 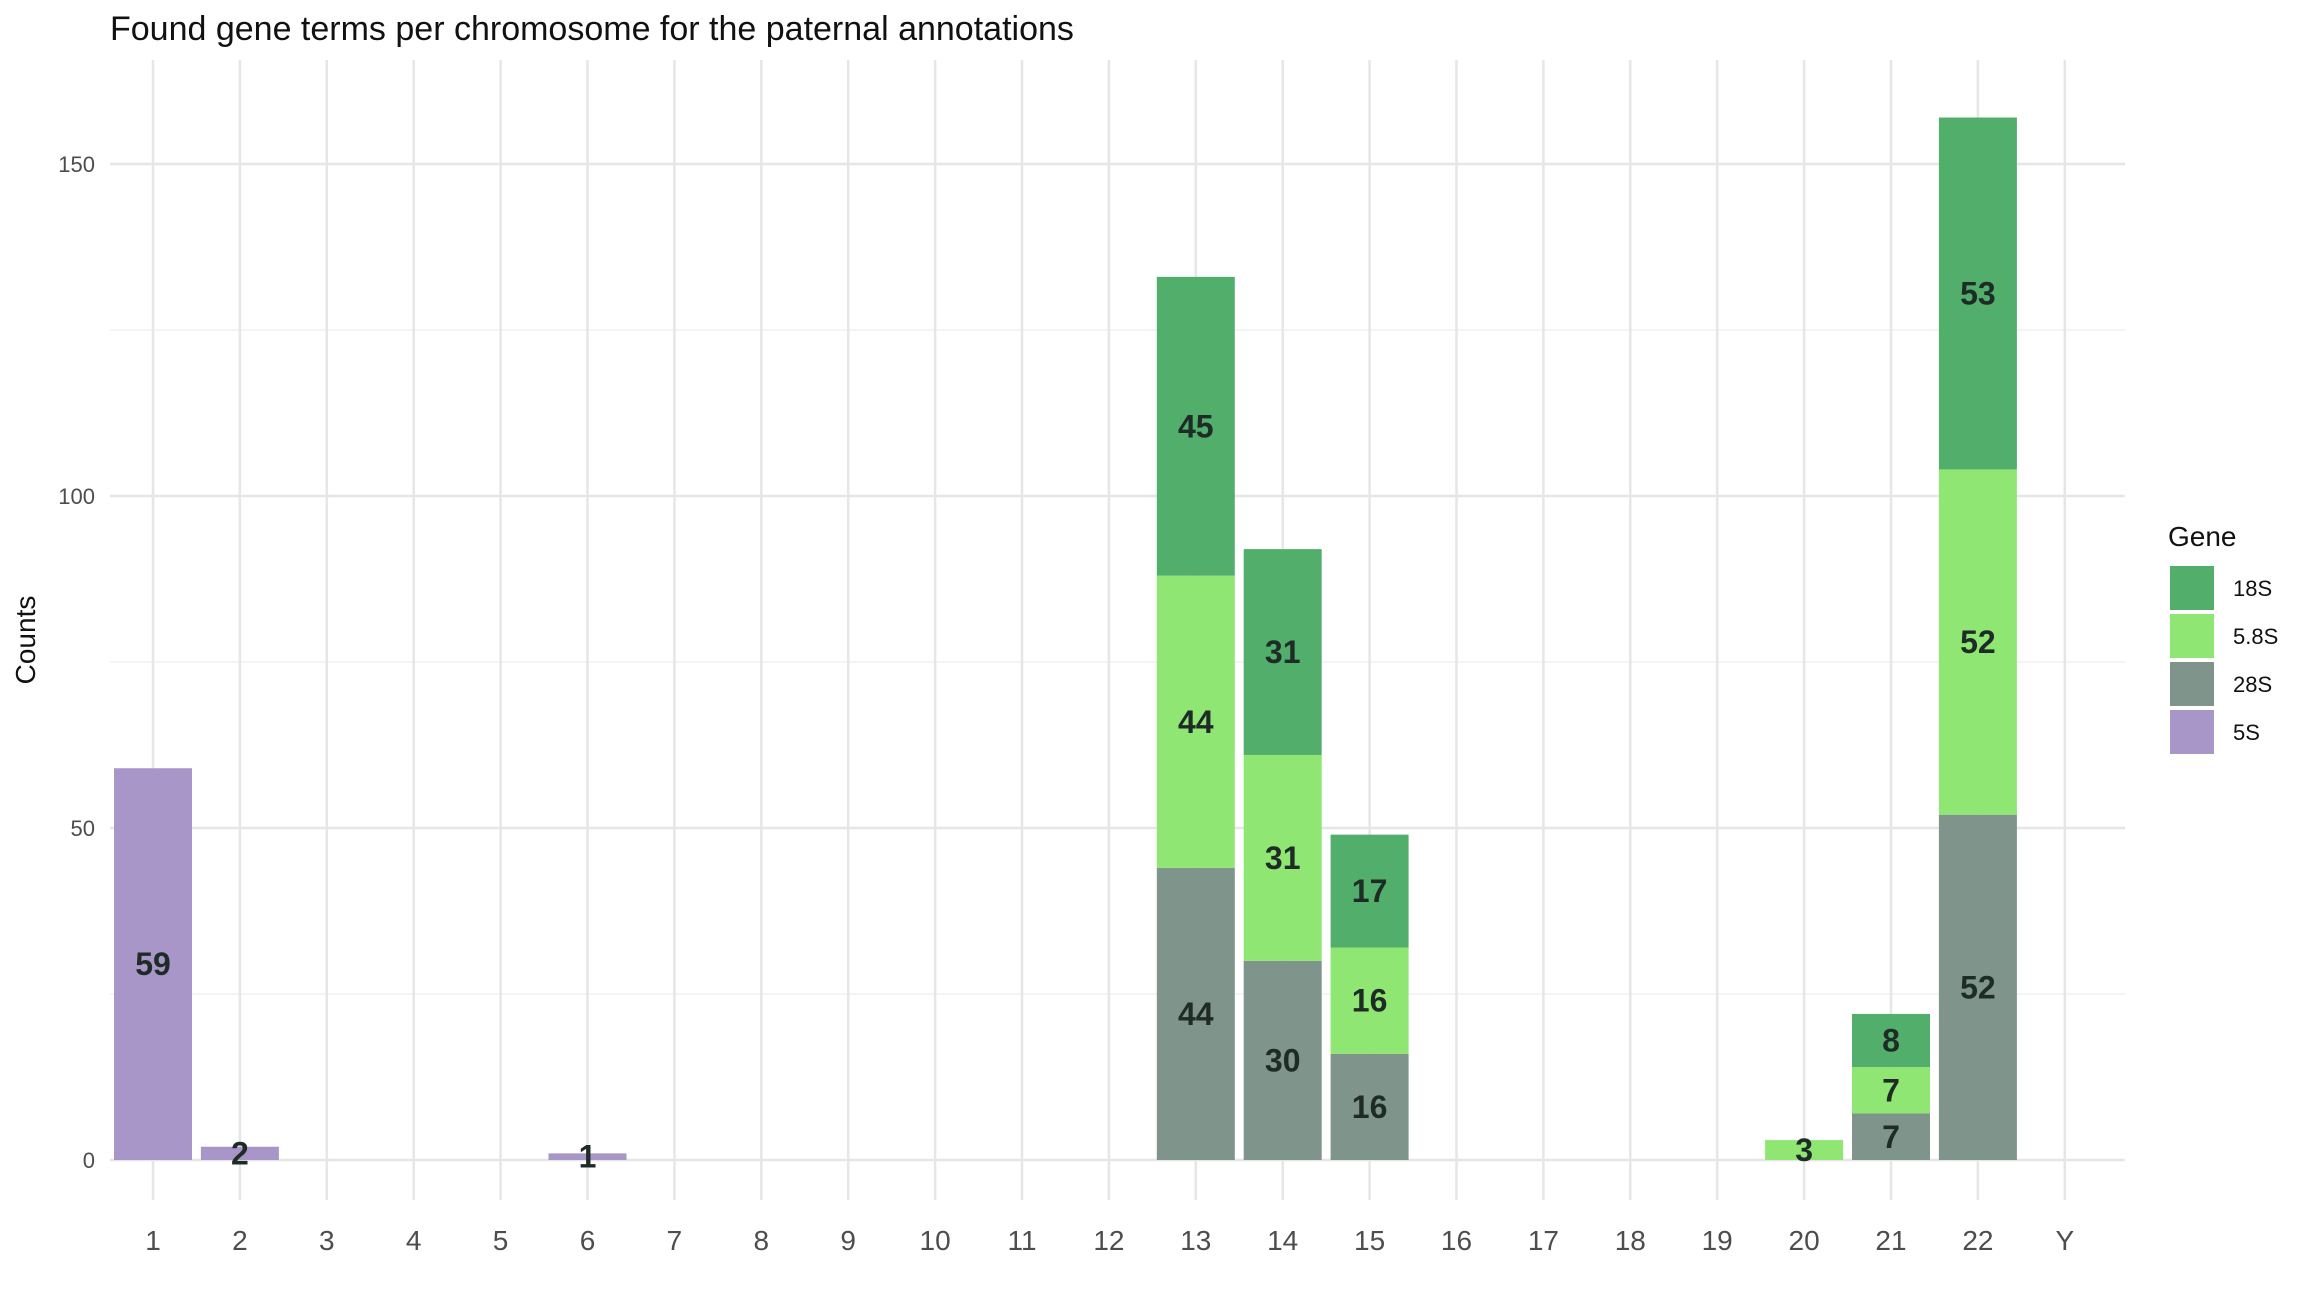 What do you see at coordinates (675, 1240) in the screenshot?
I see `x-tick-label: 7` at bounding box center [675, 1240].